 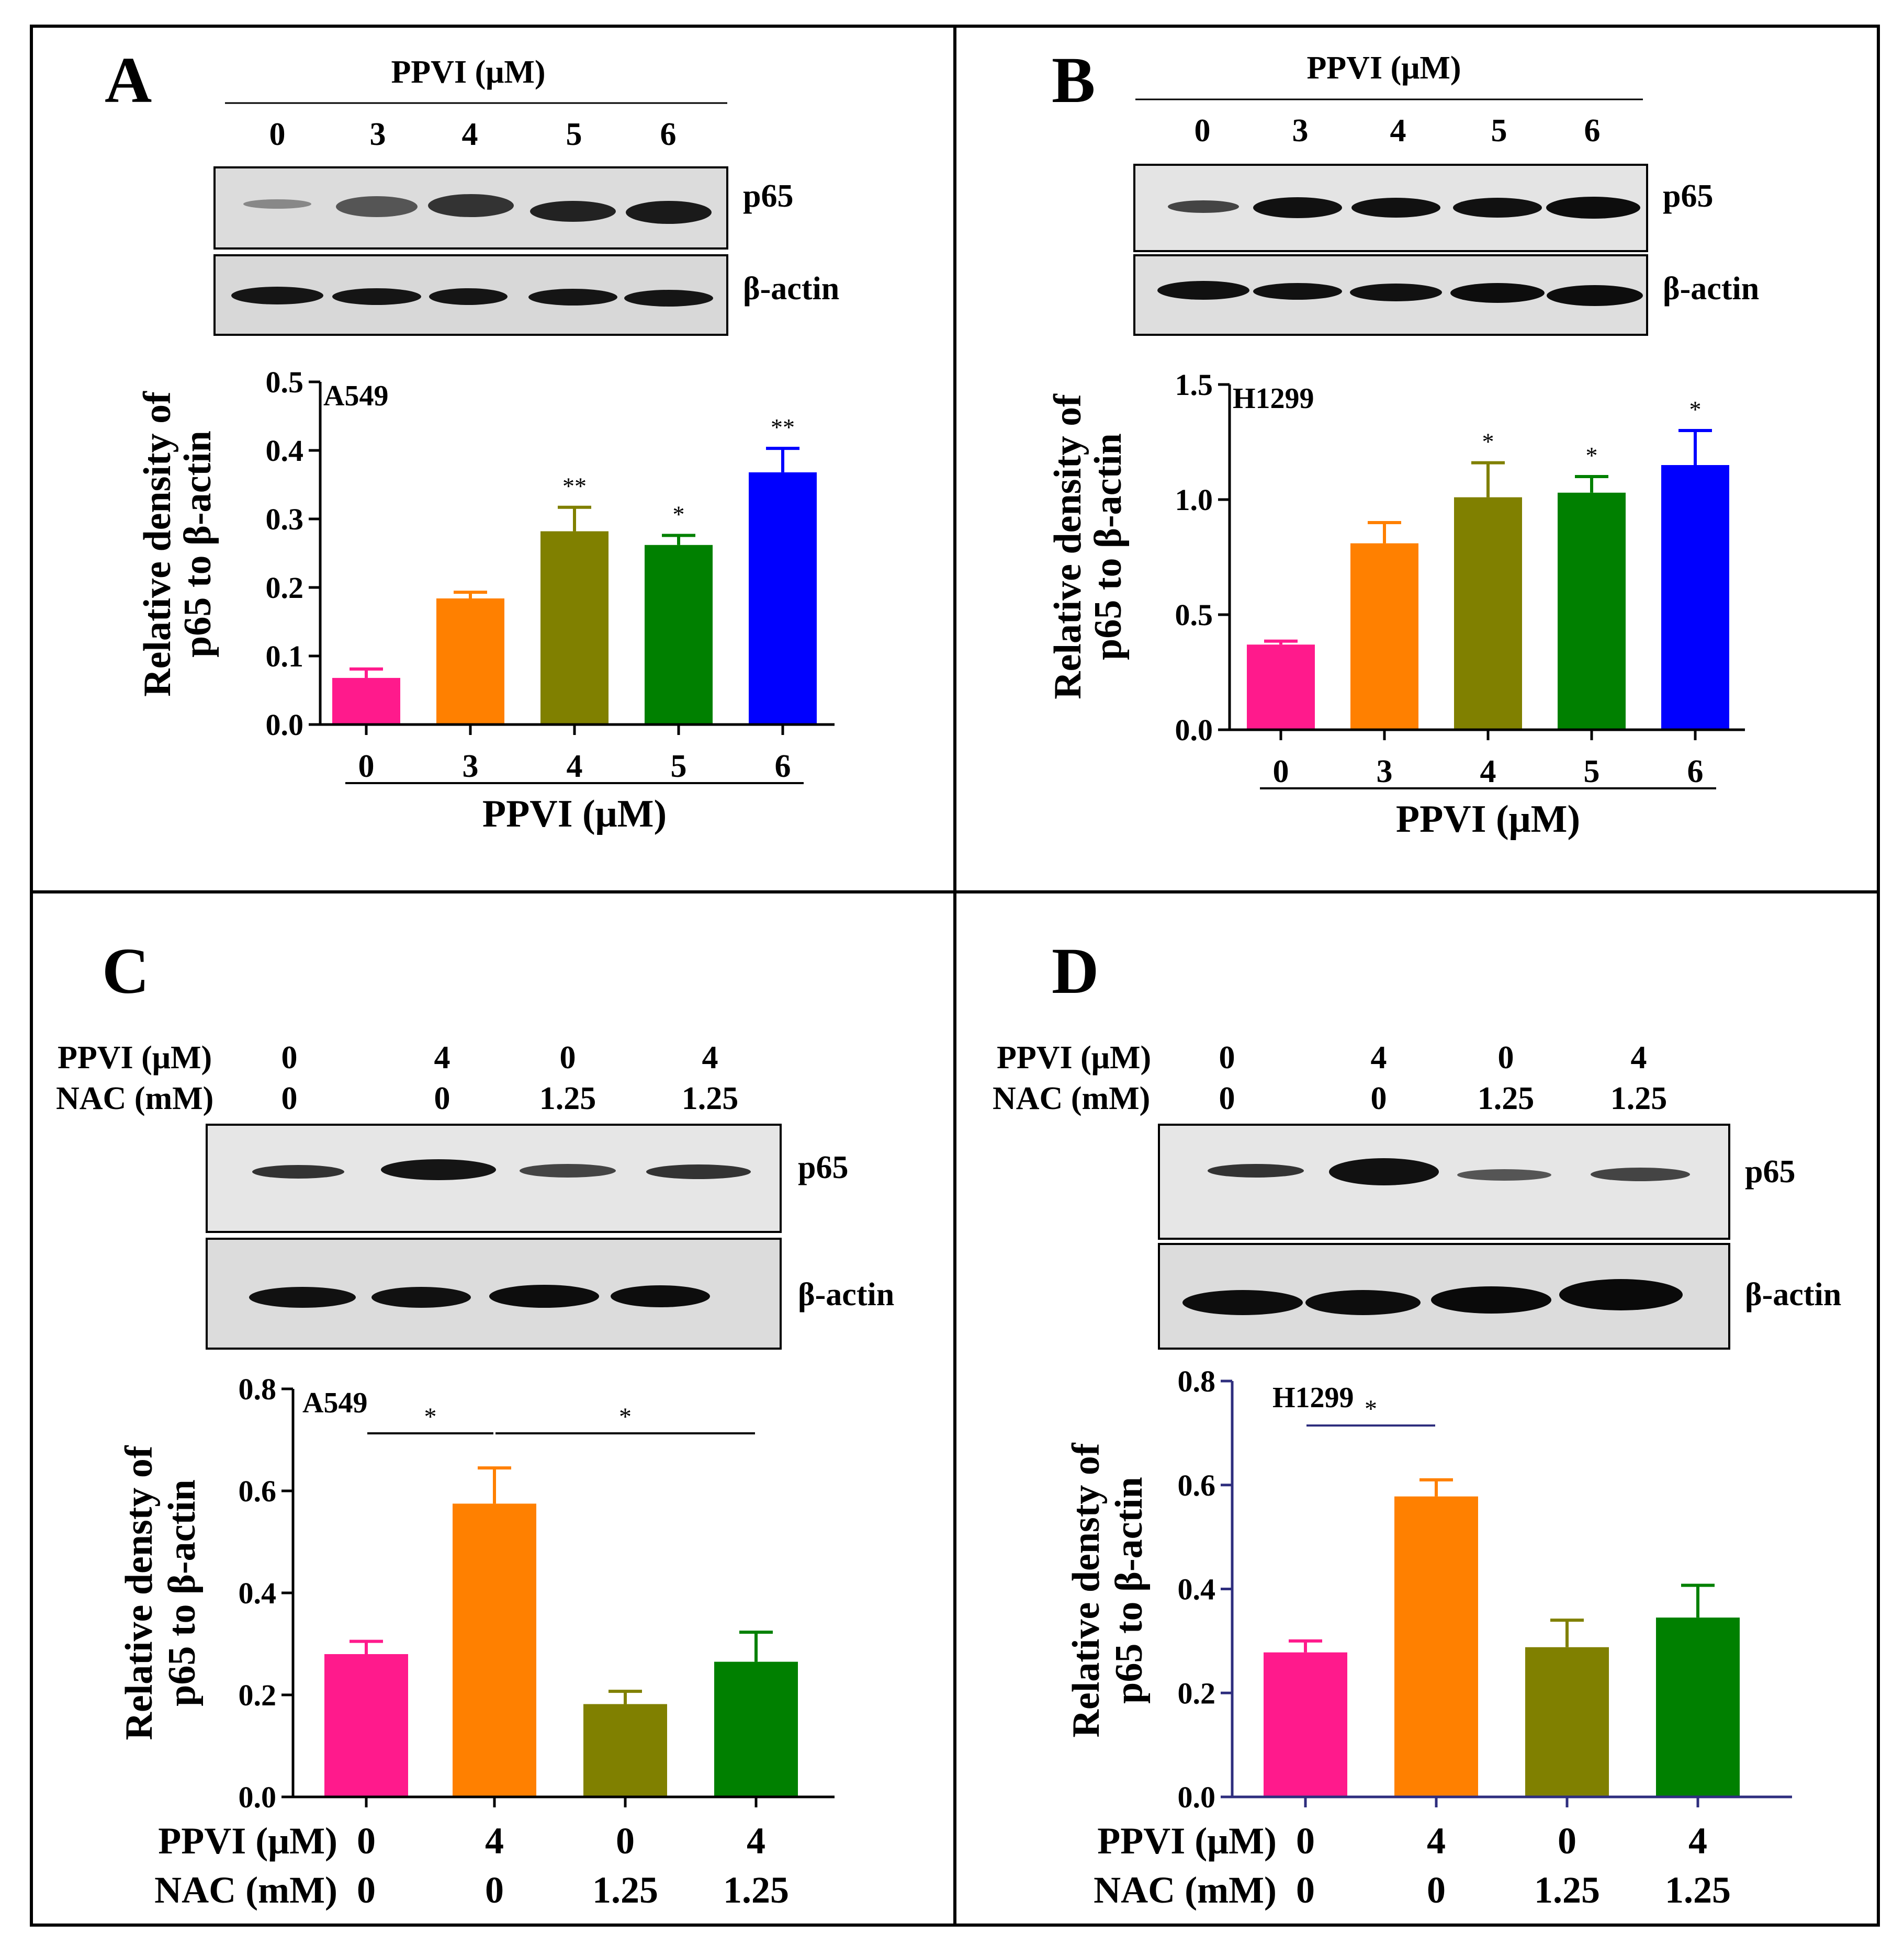 I want to click on blot-c-ppvi-0: 0, so click(x=289, y=1058).